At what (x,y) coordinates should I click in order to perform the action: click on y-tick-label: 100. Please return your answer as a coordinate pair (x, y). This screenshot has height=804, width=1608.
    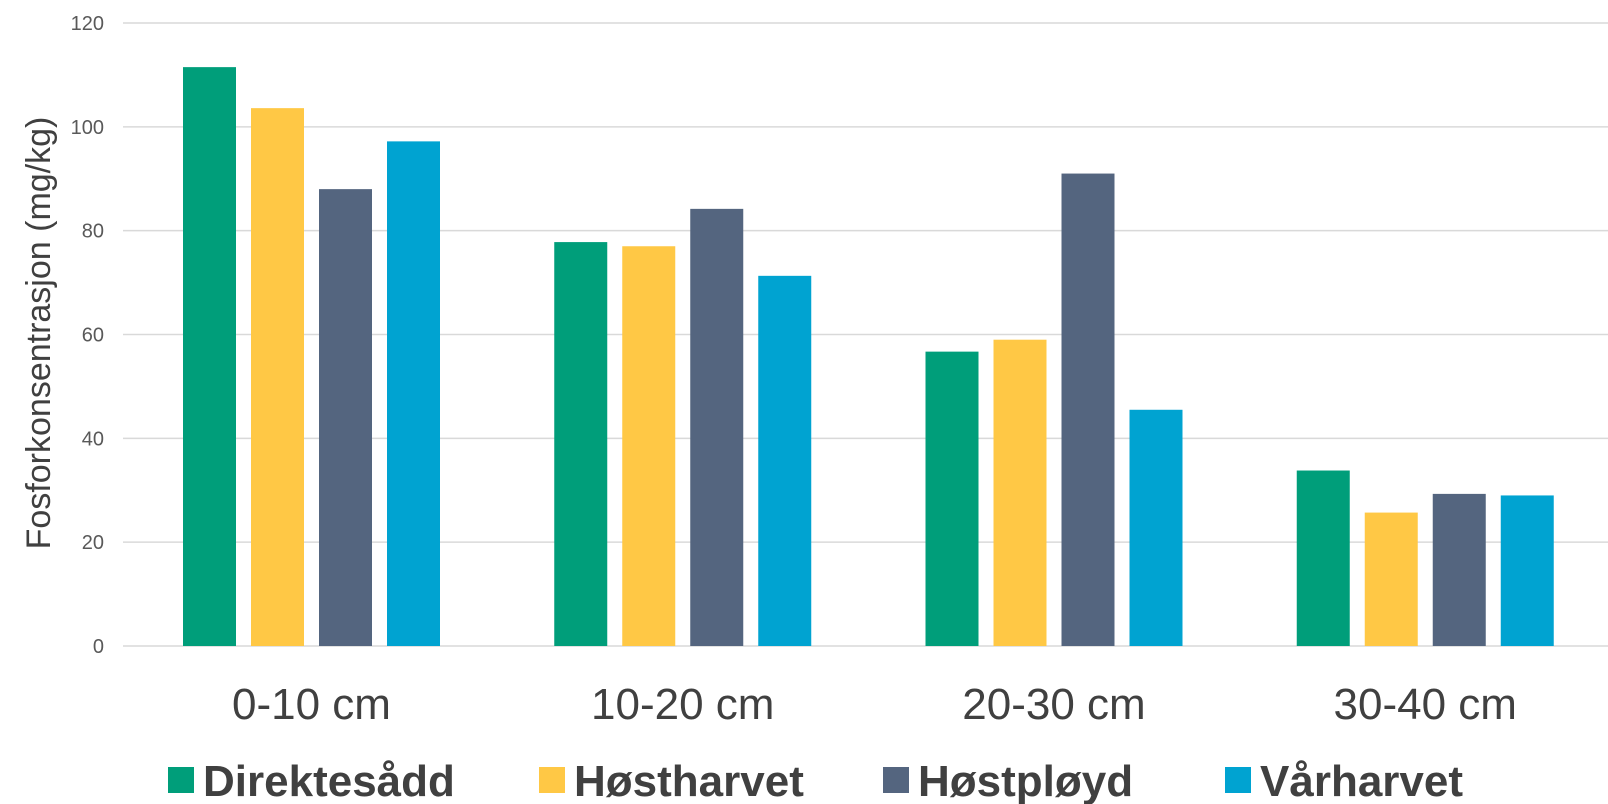
    Looking at the image, I should click on (87, 128).